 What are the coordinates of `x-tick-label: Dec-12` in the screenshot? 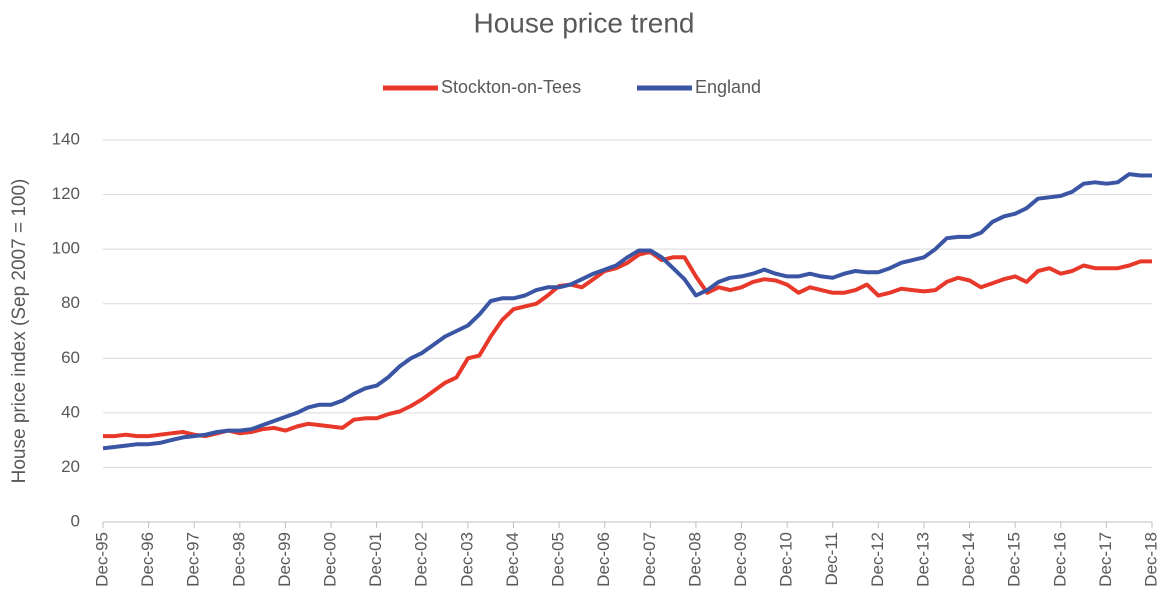 It's located at (877, 559).